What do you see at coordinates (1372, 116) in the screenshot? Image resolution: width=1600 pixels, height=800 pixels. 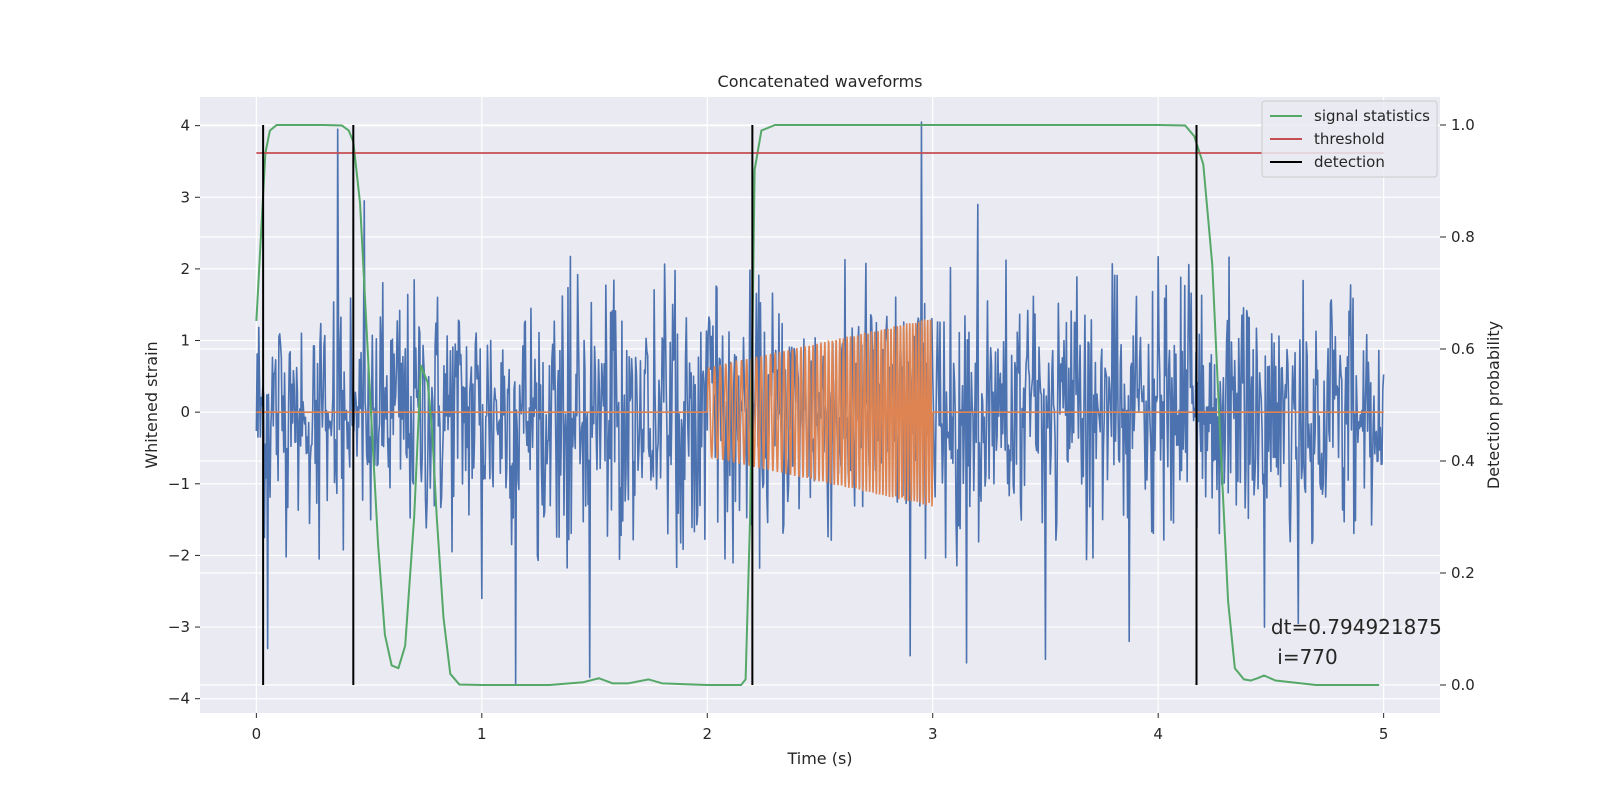 I see `legend-label: signal statistics` at bounding box center [1372, 116].